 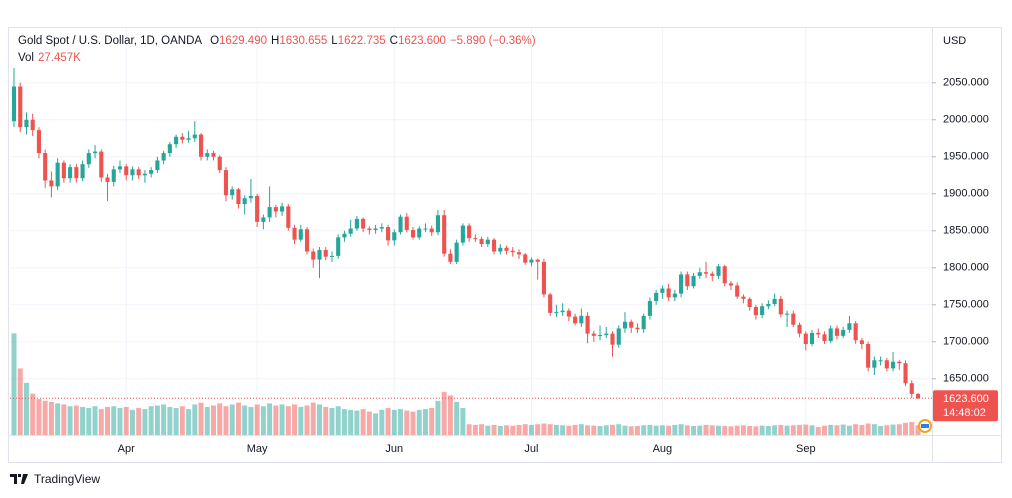 I want to click on x-tick-label: Jun, so click(x=394, y=449).